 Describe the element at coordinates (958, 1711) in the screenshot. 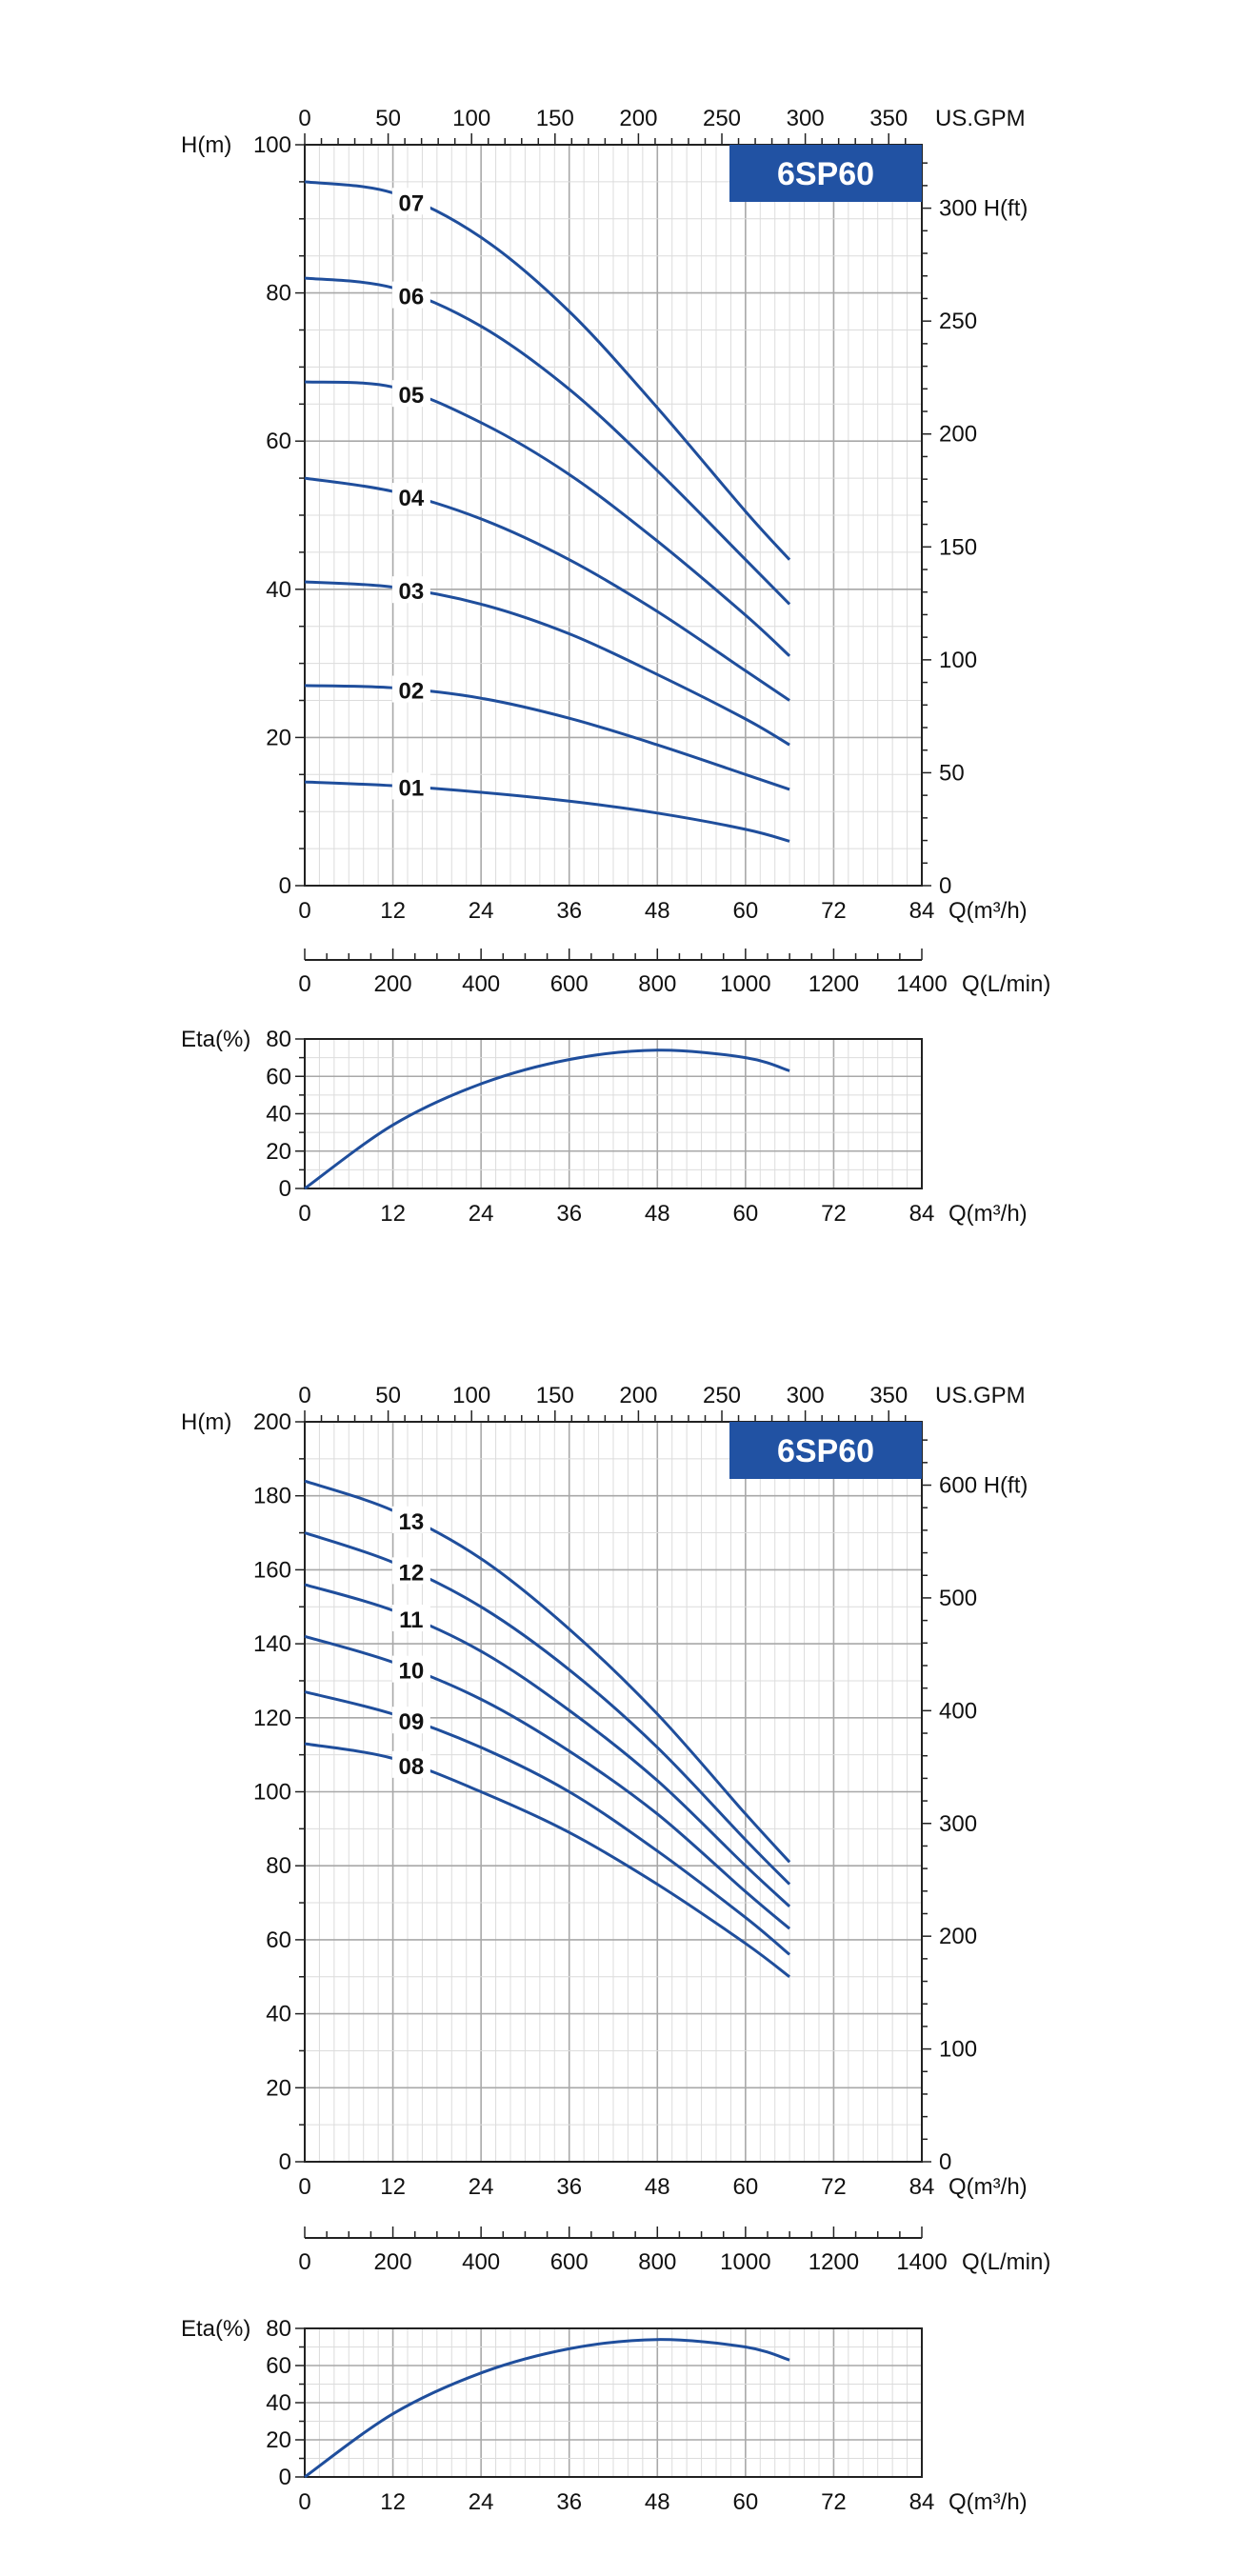

I see `right-axis-tick-label: 400` at that location.